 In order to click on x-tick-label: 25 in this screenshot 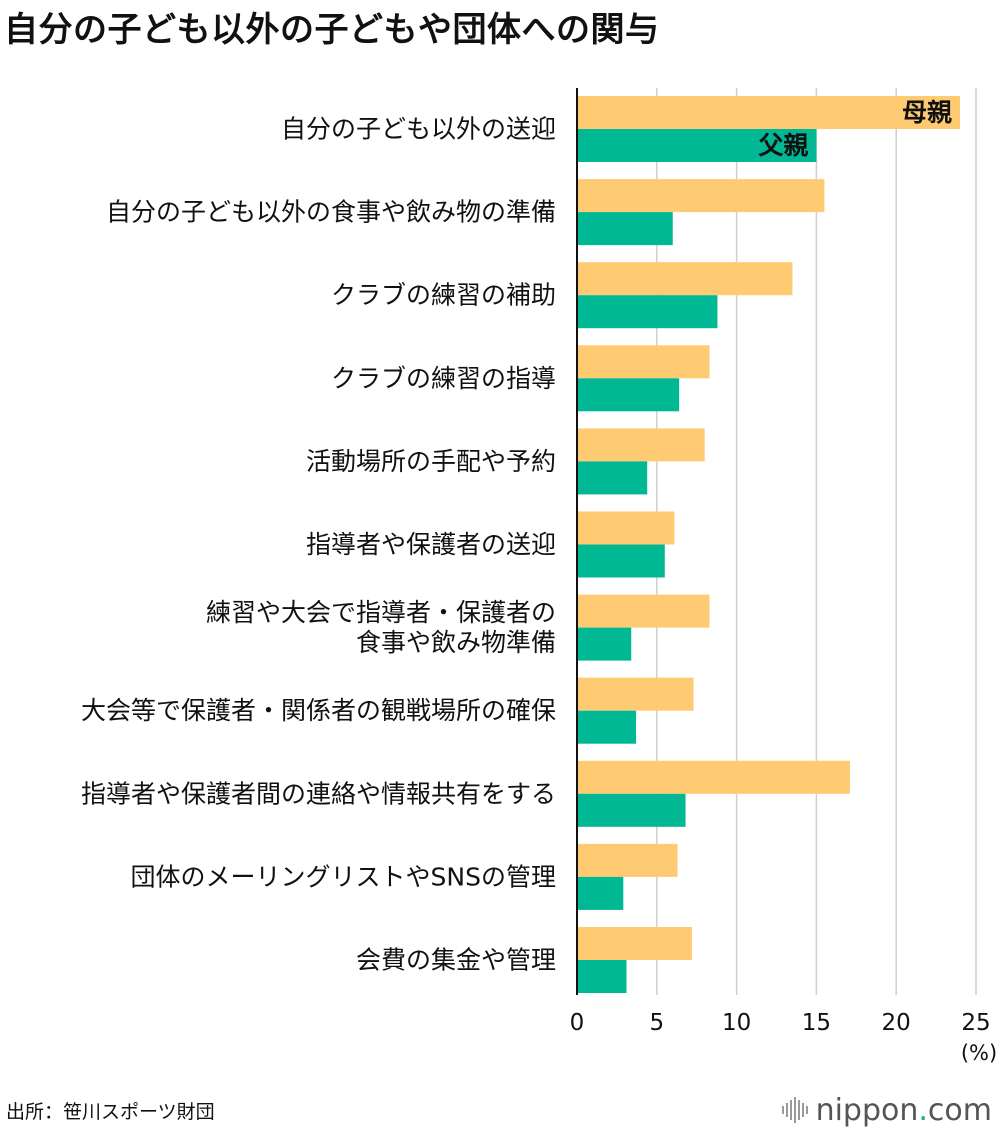, I will do `click(975, 1023)`.